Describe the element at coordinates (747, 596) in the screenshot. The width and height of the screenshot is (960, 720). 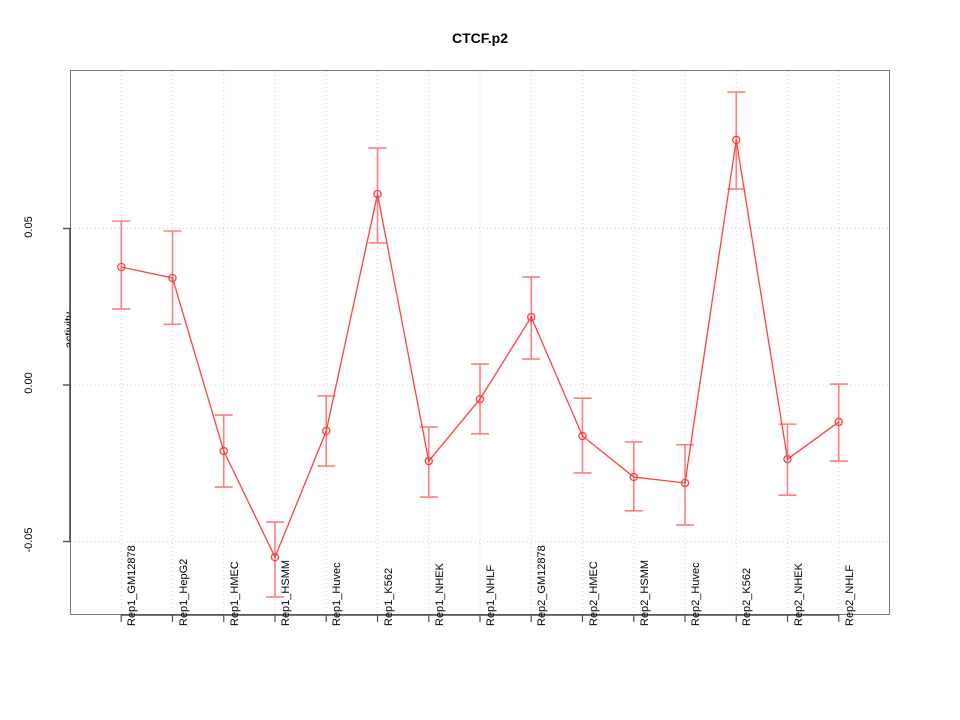
I see `x-tick-label: Rep2_K562` at that location.